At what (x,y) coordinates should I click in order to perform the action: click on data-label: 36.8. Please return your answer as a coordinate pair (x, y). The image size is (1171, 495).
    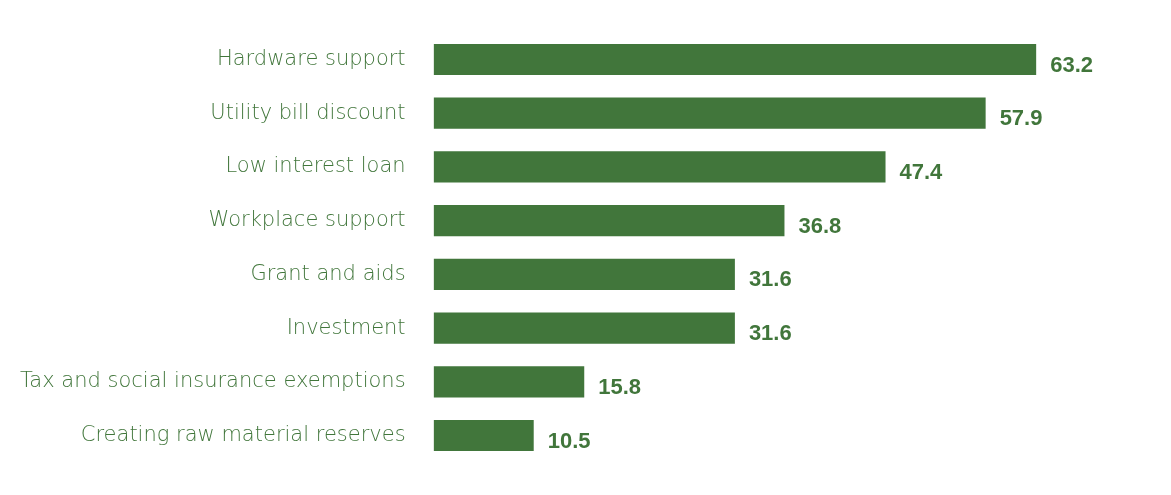
    Looking at the image, I should click on (820, 225).